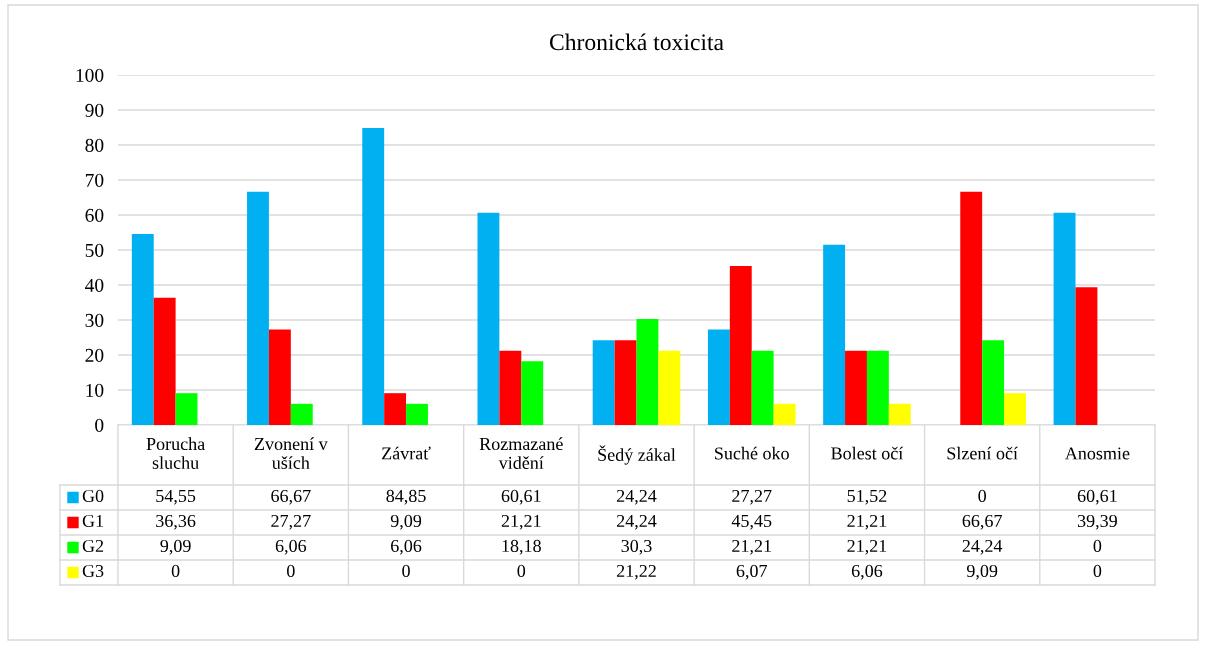 The height and width of the screenshot is (645, 1206). What do you see at coordinates (982, 453) in the screenshot?
I see `x-tick-label: Slzení očí` at bounding box center [982, 453].